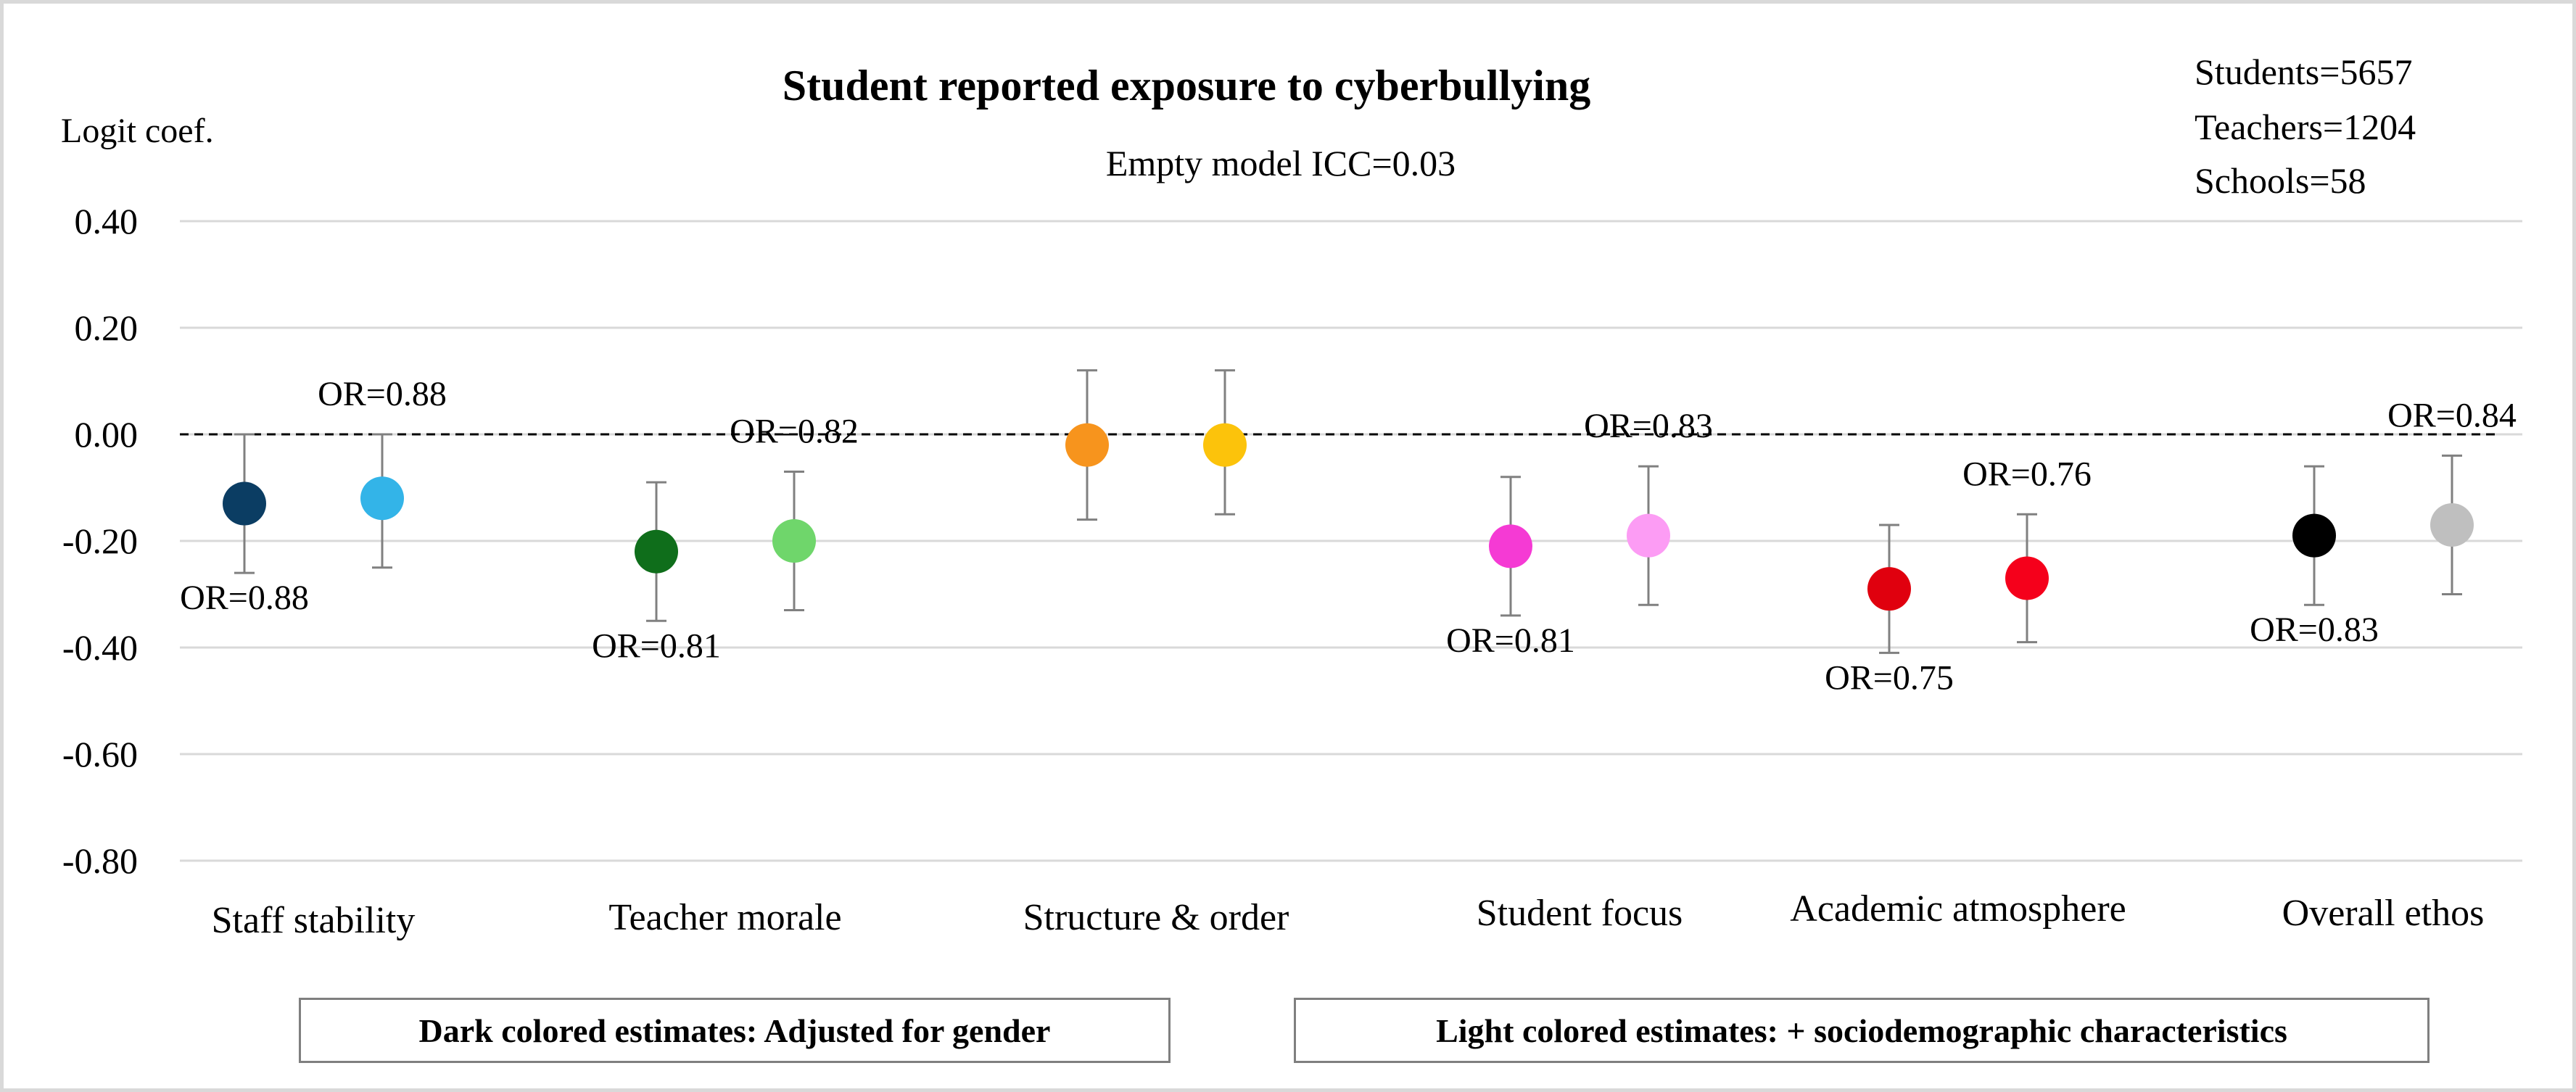 This screenshot has width=2576, height=1092. Describe the element at coordinates (794, 431) in the screenshot. I see `or-data-label: OR=0.82` at that location.